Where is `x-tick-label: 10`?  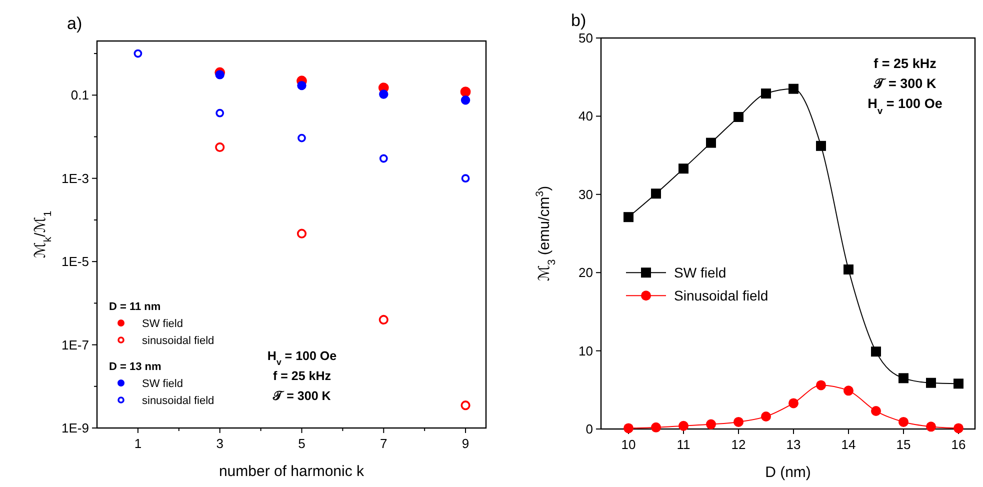 x-tick-label: 10 is located at coordinates (628, 444).